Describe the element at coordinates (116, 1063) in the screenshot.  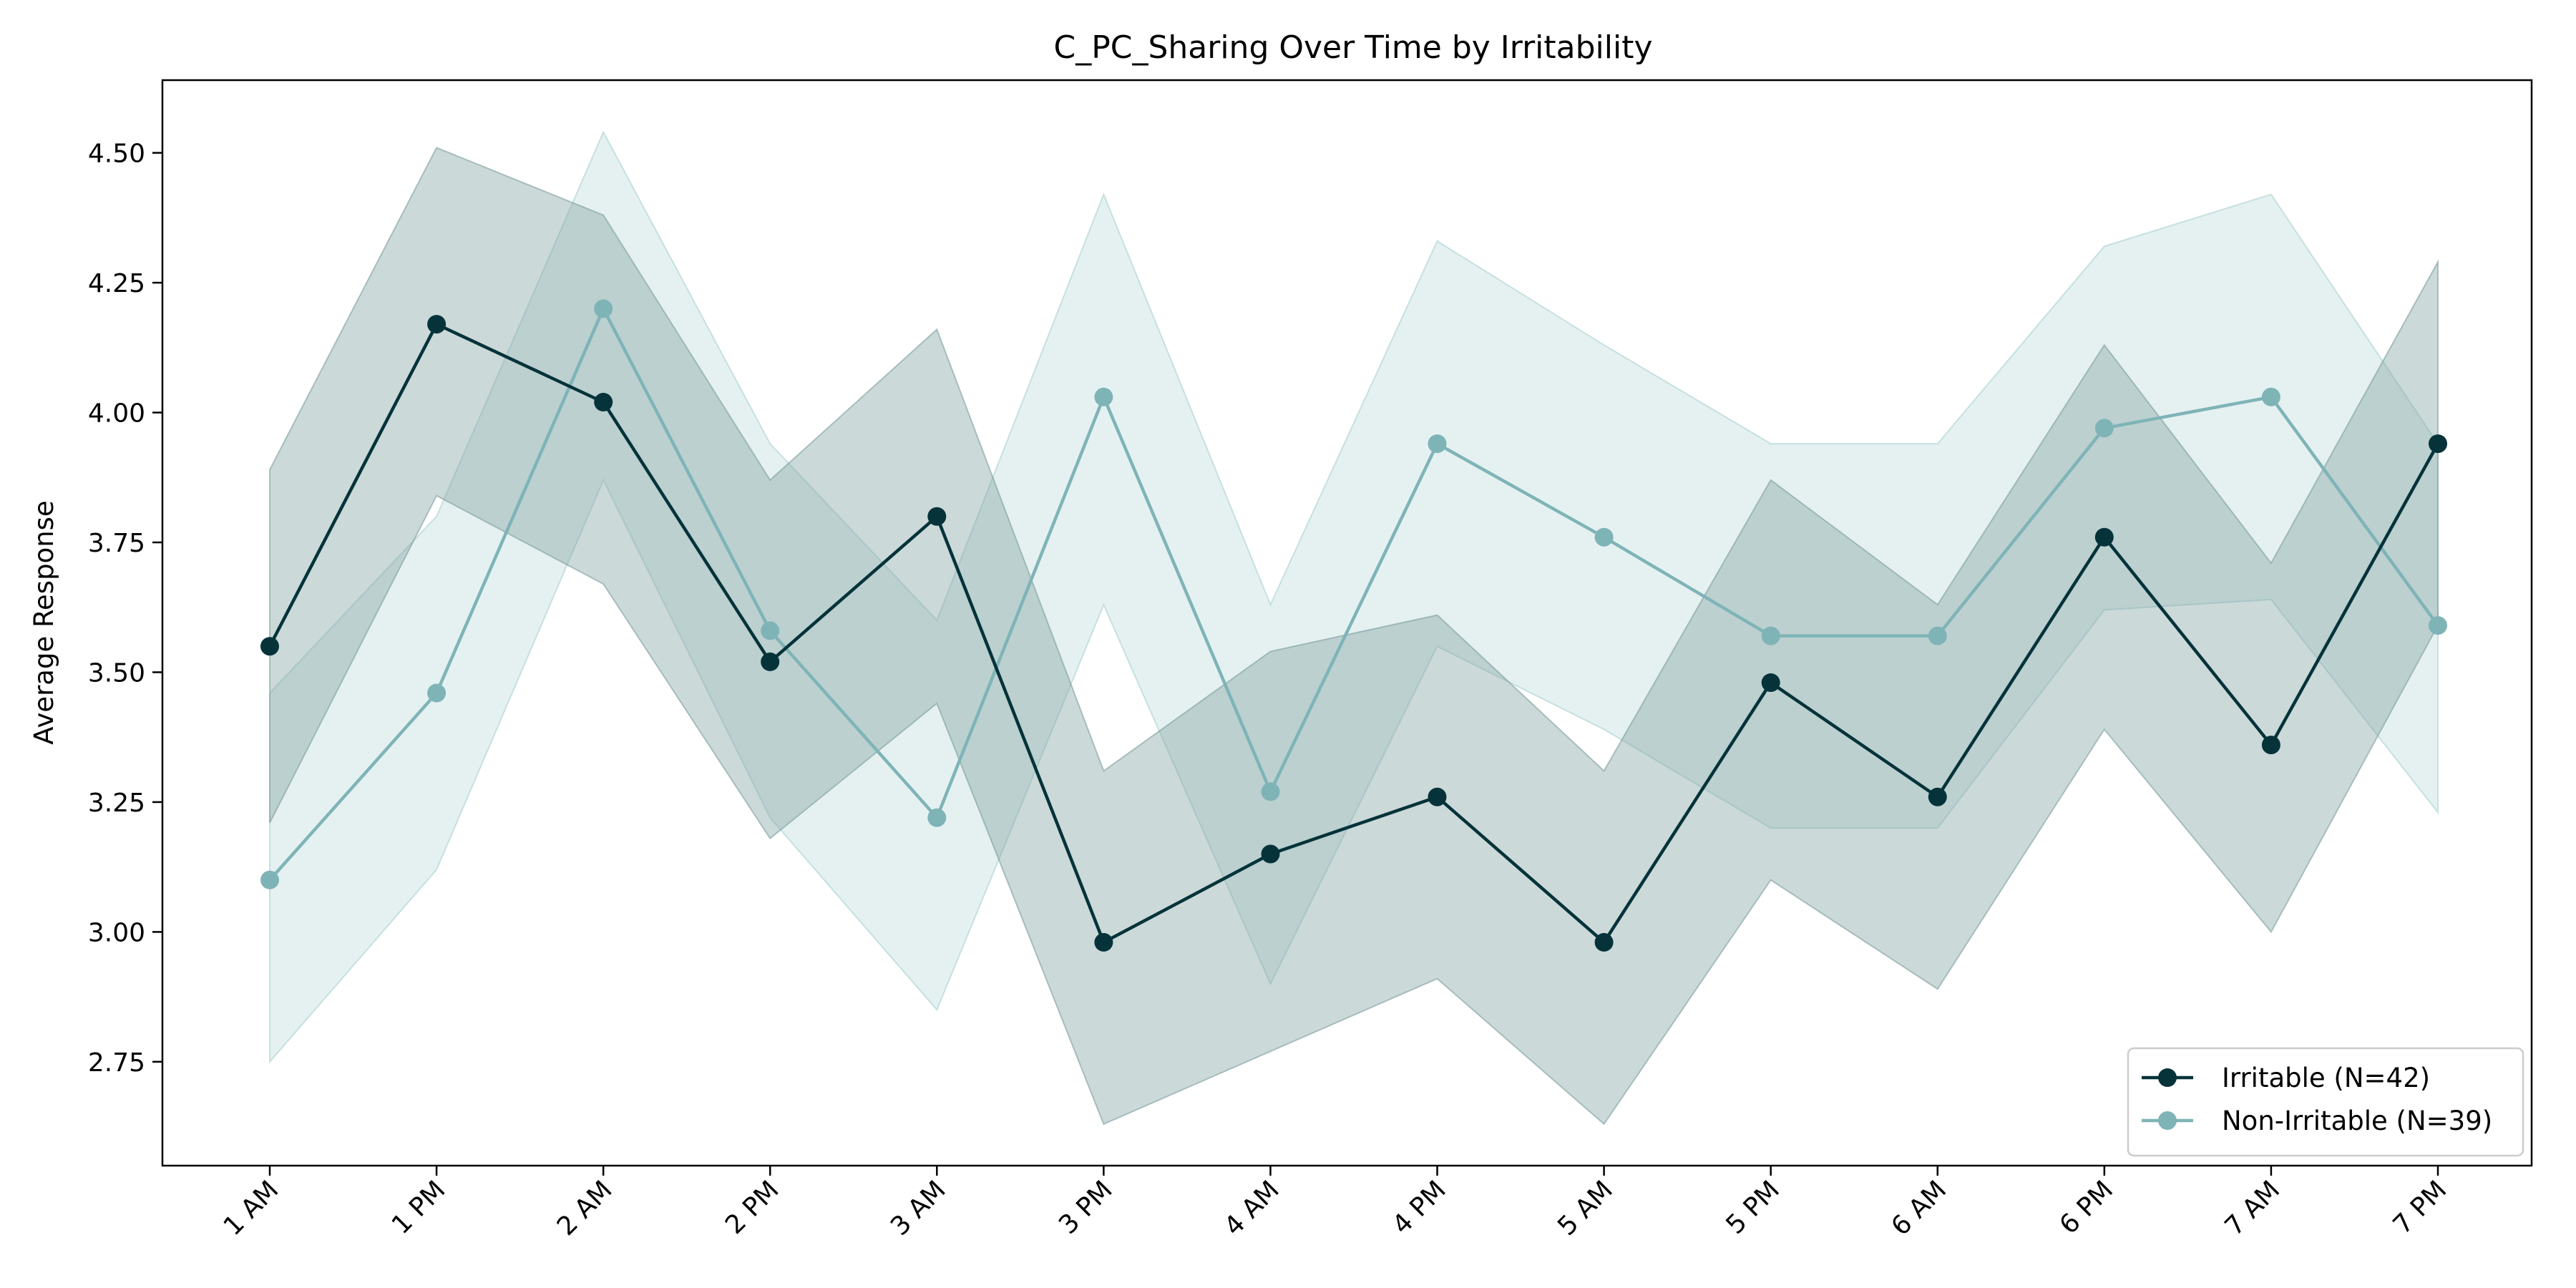
I see `y-tick-label: 2.75` at that location.